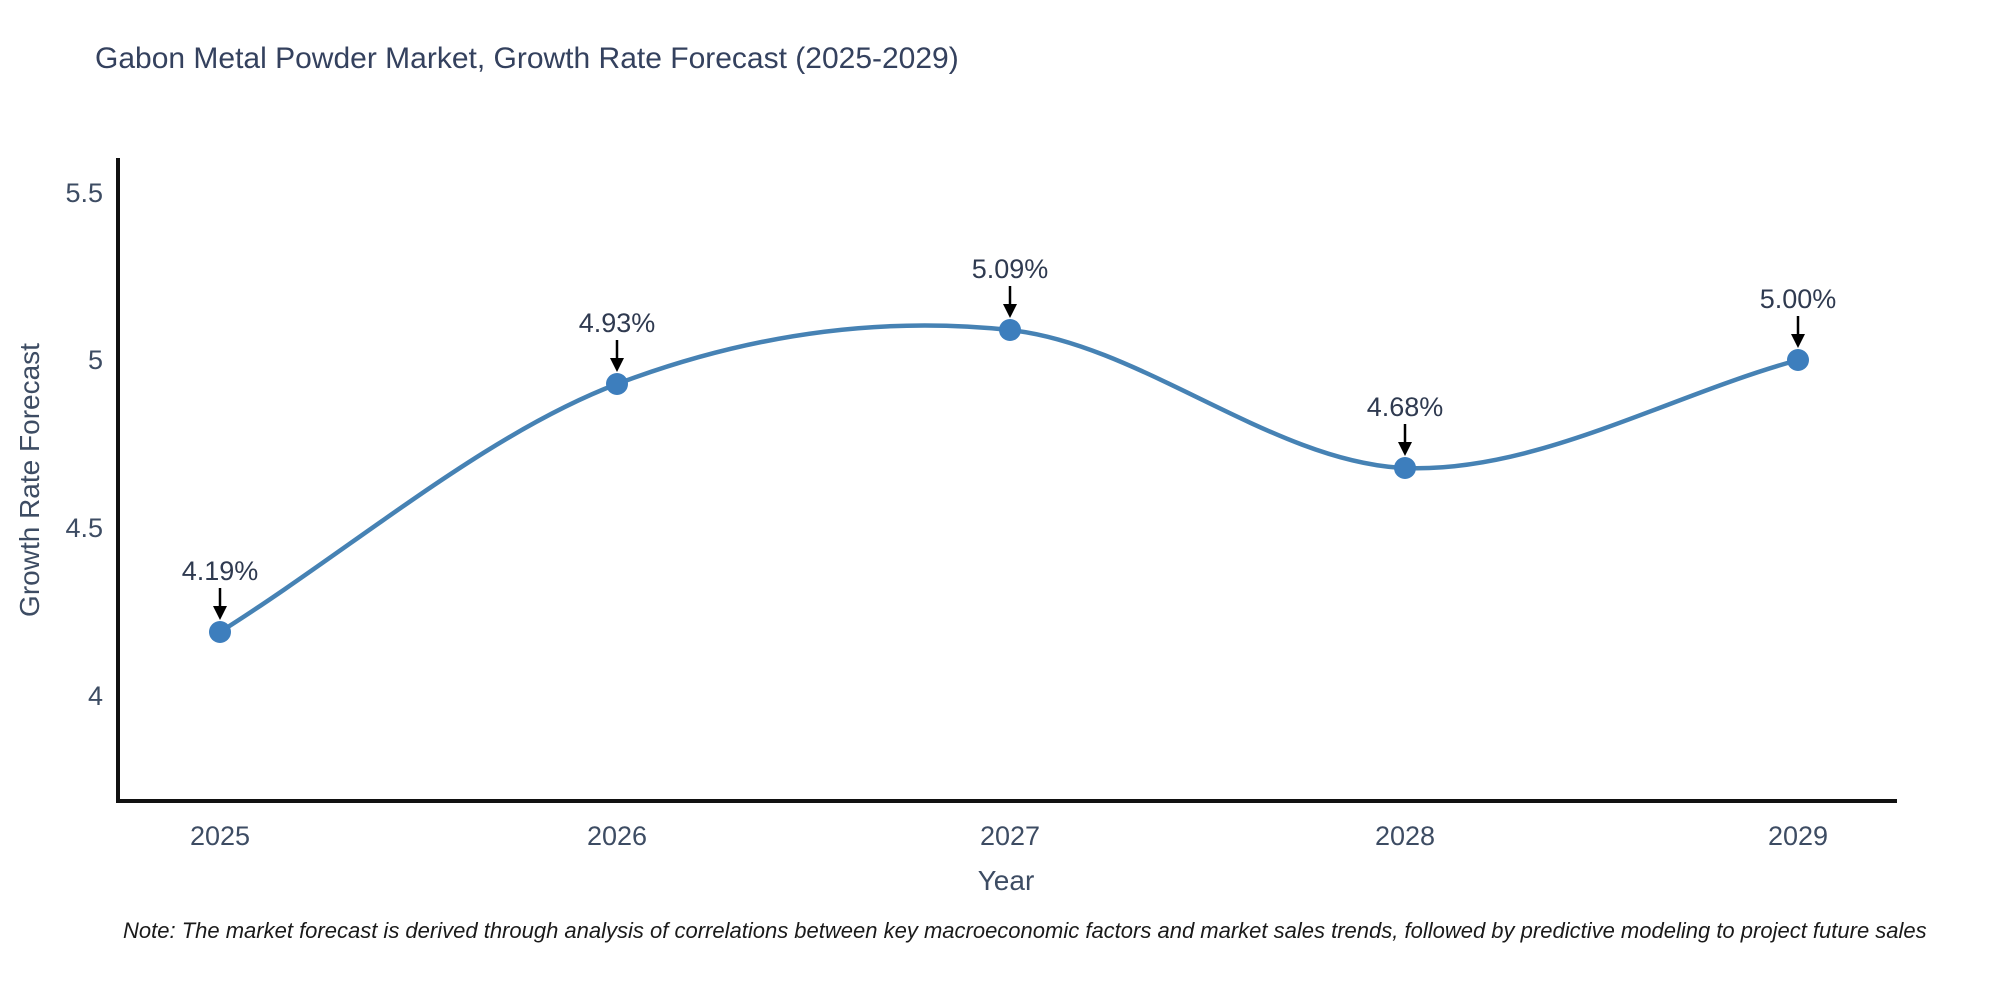 The image size is (2000, 1000). I want to click on annotation-label: 5.09%, so click(1010, 269).